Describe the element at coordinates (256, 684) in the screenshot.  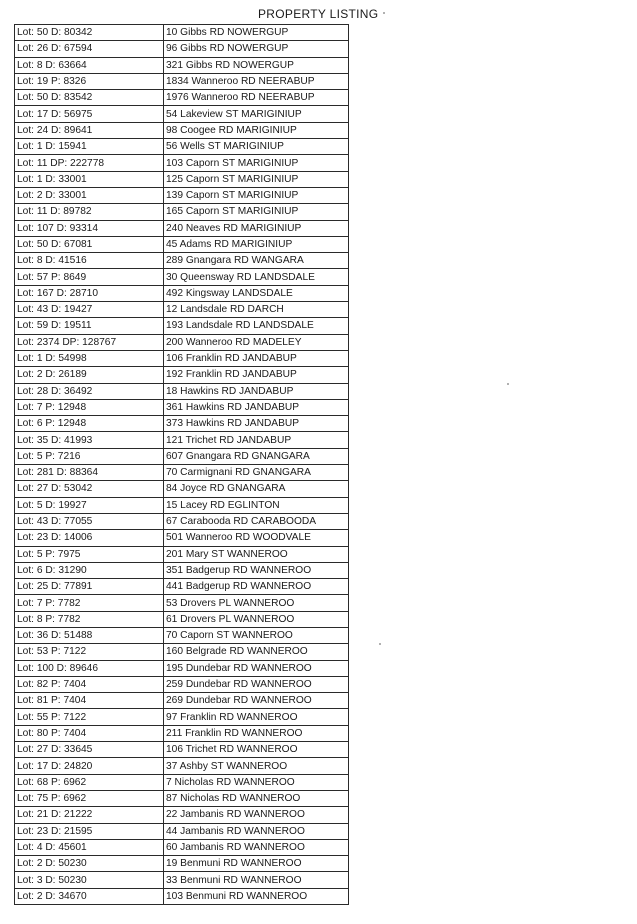
I see `address-cell: 259 Dundebar RD WANNEROO` at that location.